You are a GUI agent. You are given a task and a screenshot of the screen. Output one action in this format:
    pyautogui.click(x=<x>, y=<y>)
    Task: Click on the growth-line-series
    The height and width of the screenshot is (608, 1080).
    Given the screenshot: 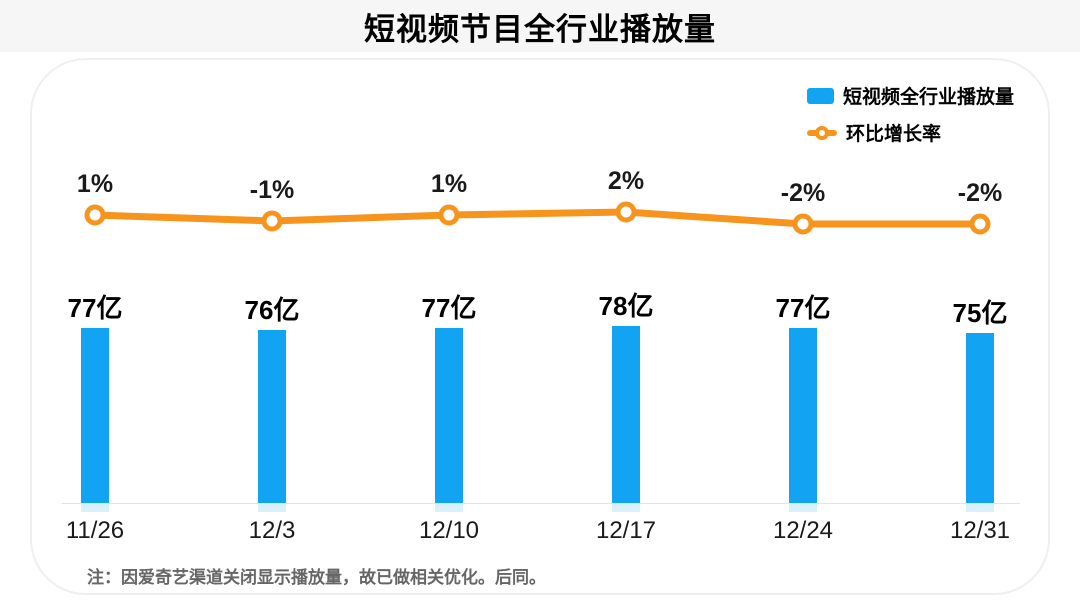 What is the action you would take?
    pyautogui.click(x=537, y=218)
    